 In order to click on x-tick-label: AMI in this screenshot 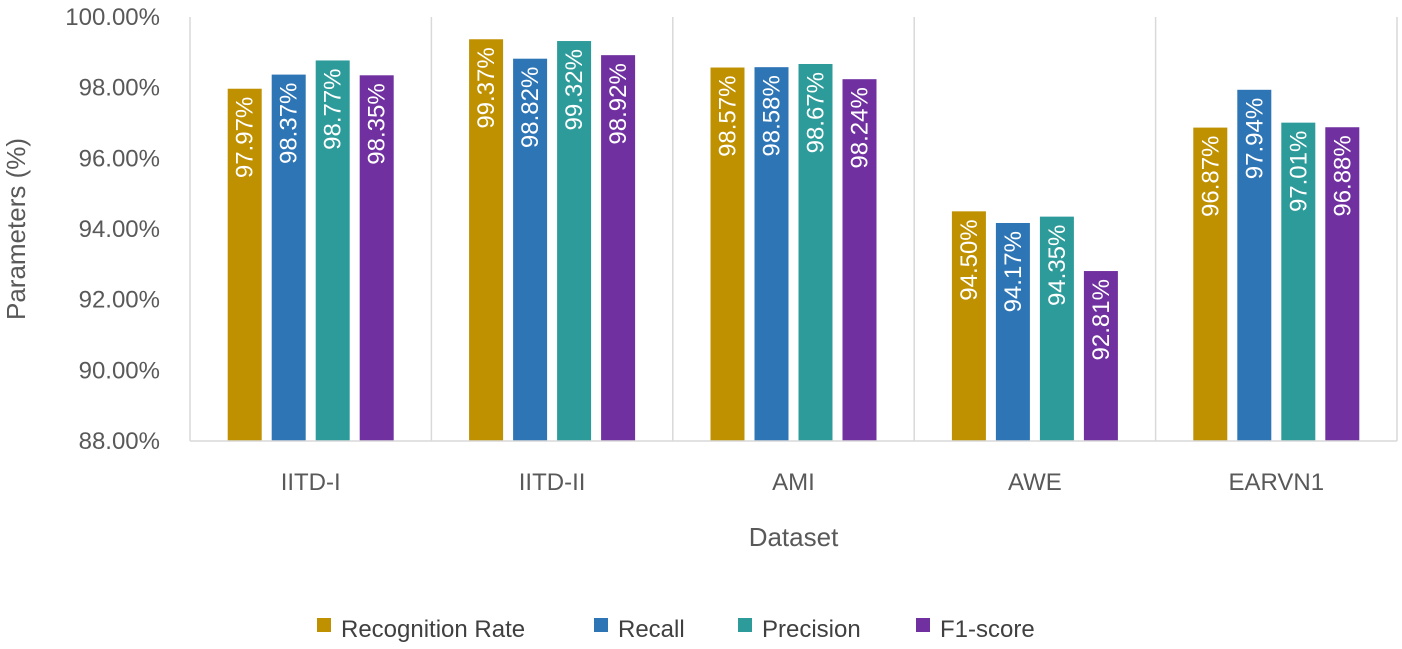, I will do `click(793, 482)`.